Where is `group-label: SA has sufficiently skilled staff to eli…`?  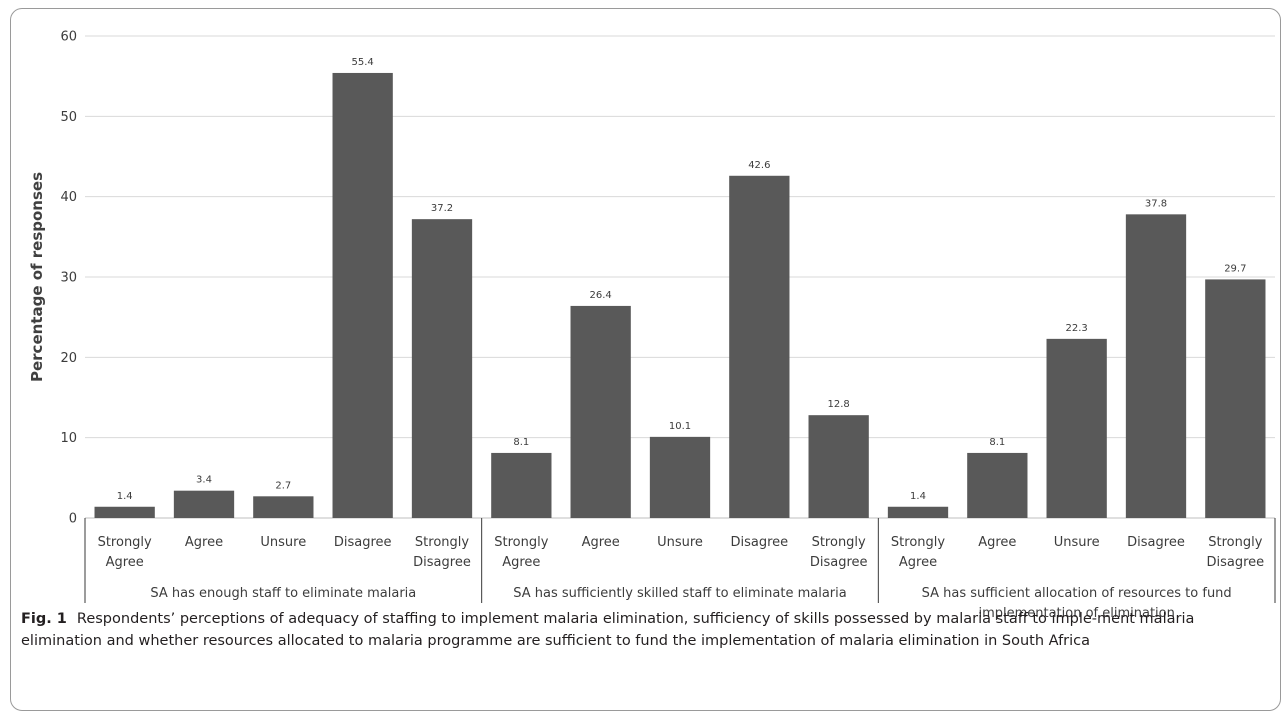
group-label: SA has sufficiently skilled staff to eli… is located at coordinates (679, 593).